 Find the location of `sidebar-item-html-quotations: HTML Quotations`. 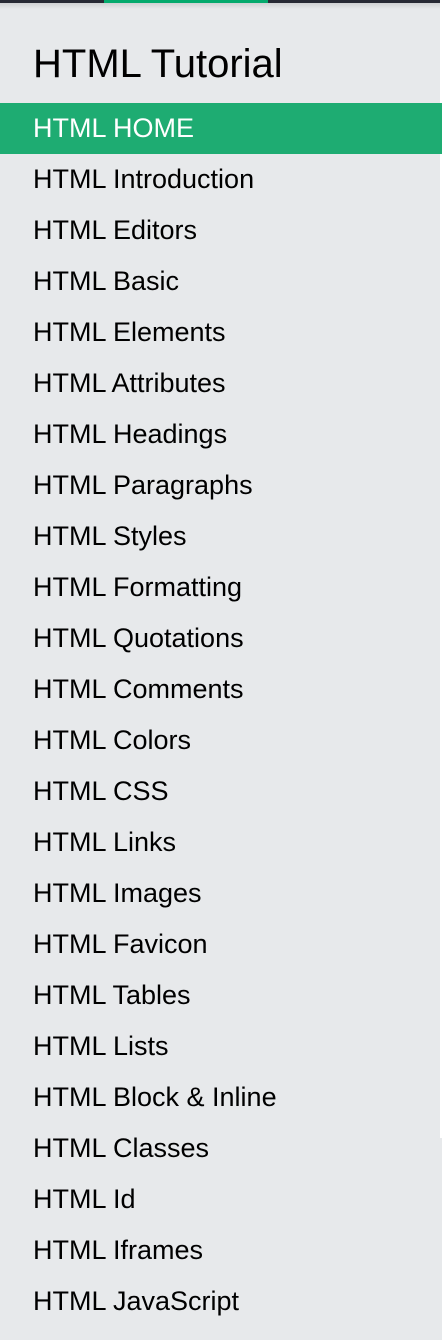

sidebar-item-html-quotations: HTML Quotations is located at coordinates (138, 638).